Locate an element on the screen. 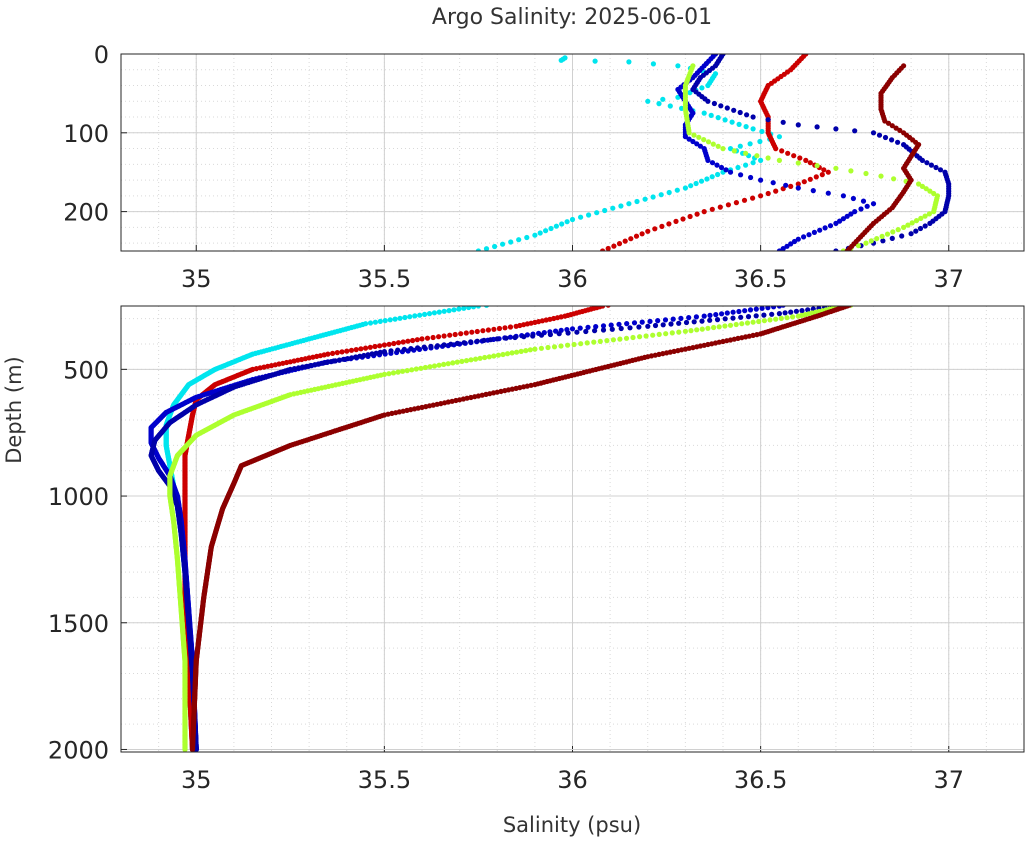 This screenshot has height=841, width=1029. x-tick-label: 36 is located at coordinates (572, 279).